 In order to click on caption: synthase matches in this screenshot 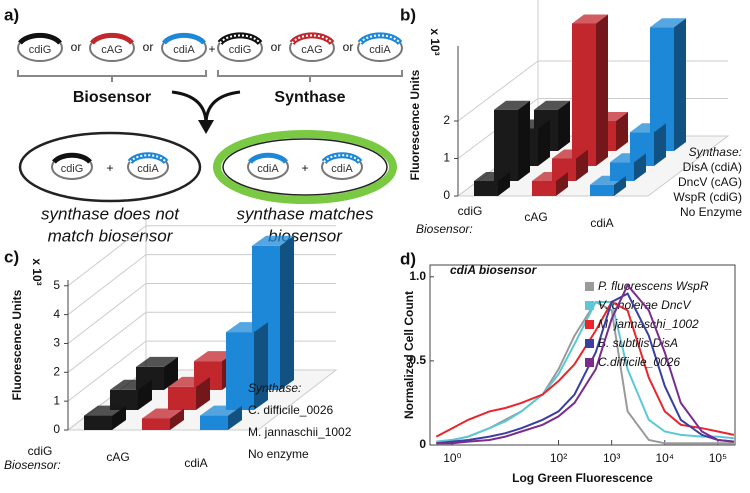, I will do `click(305, 213)`.